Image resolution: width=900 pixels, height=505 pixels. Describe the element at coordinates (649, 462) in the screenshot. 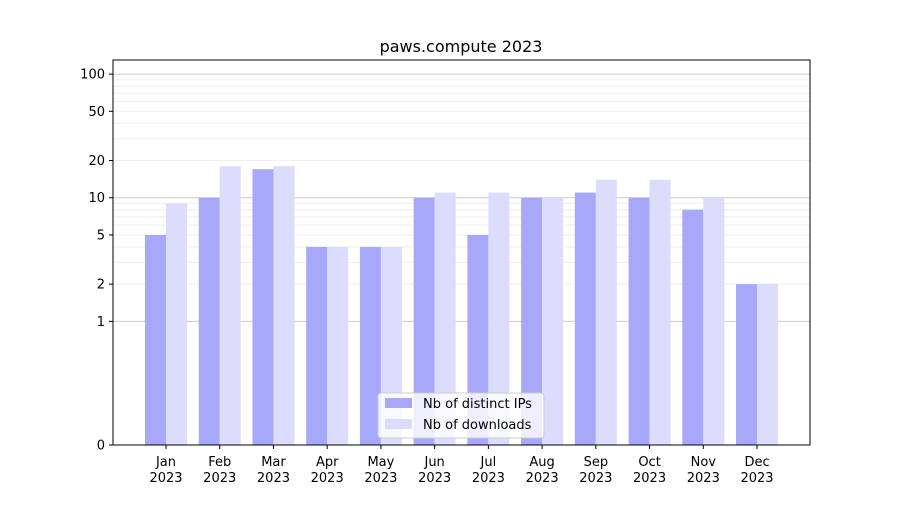

I see `x-tick-label-month: Oct` at that location.